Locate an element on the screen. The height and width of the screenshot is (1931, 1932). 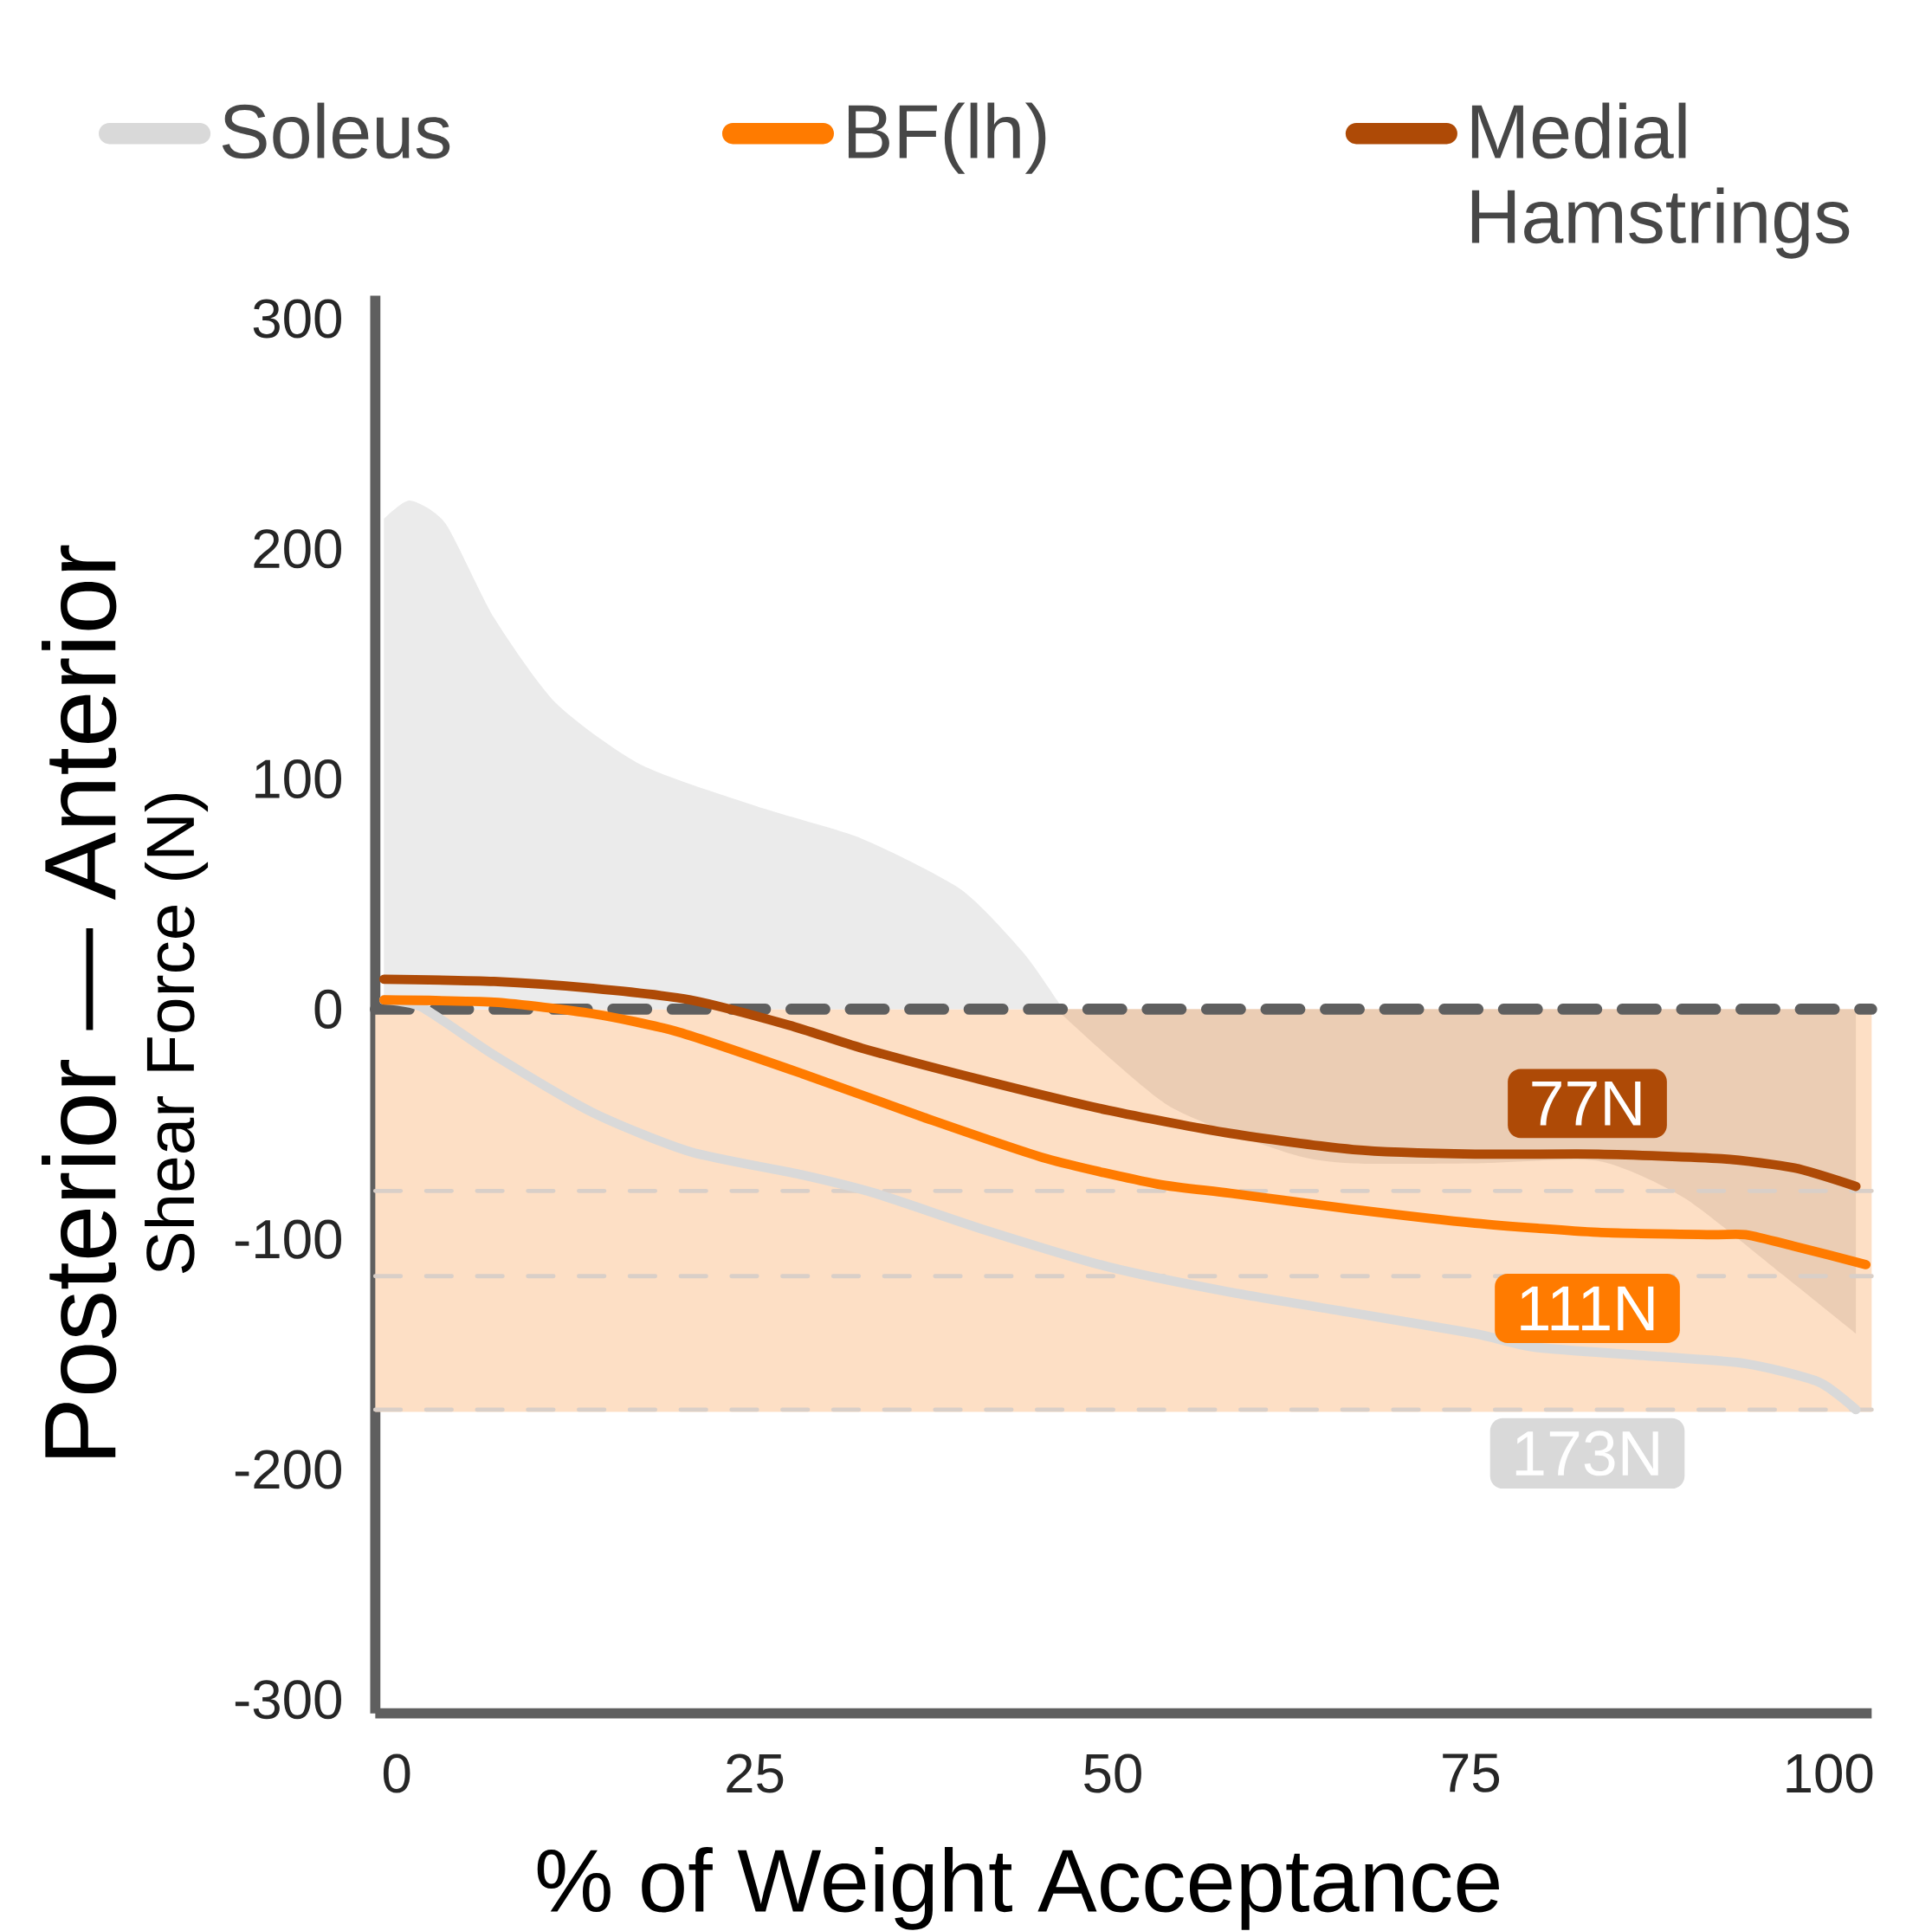
x-tick-label: 100 is located at coordinates (1830, 1773).